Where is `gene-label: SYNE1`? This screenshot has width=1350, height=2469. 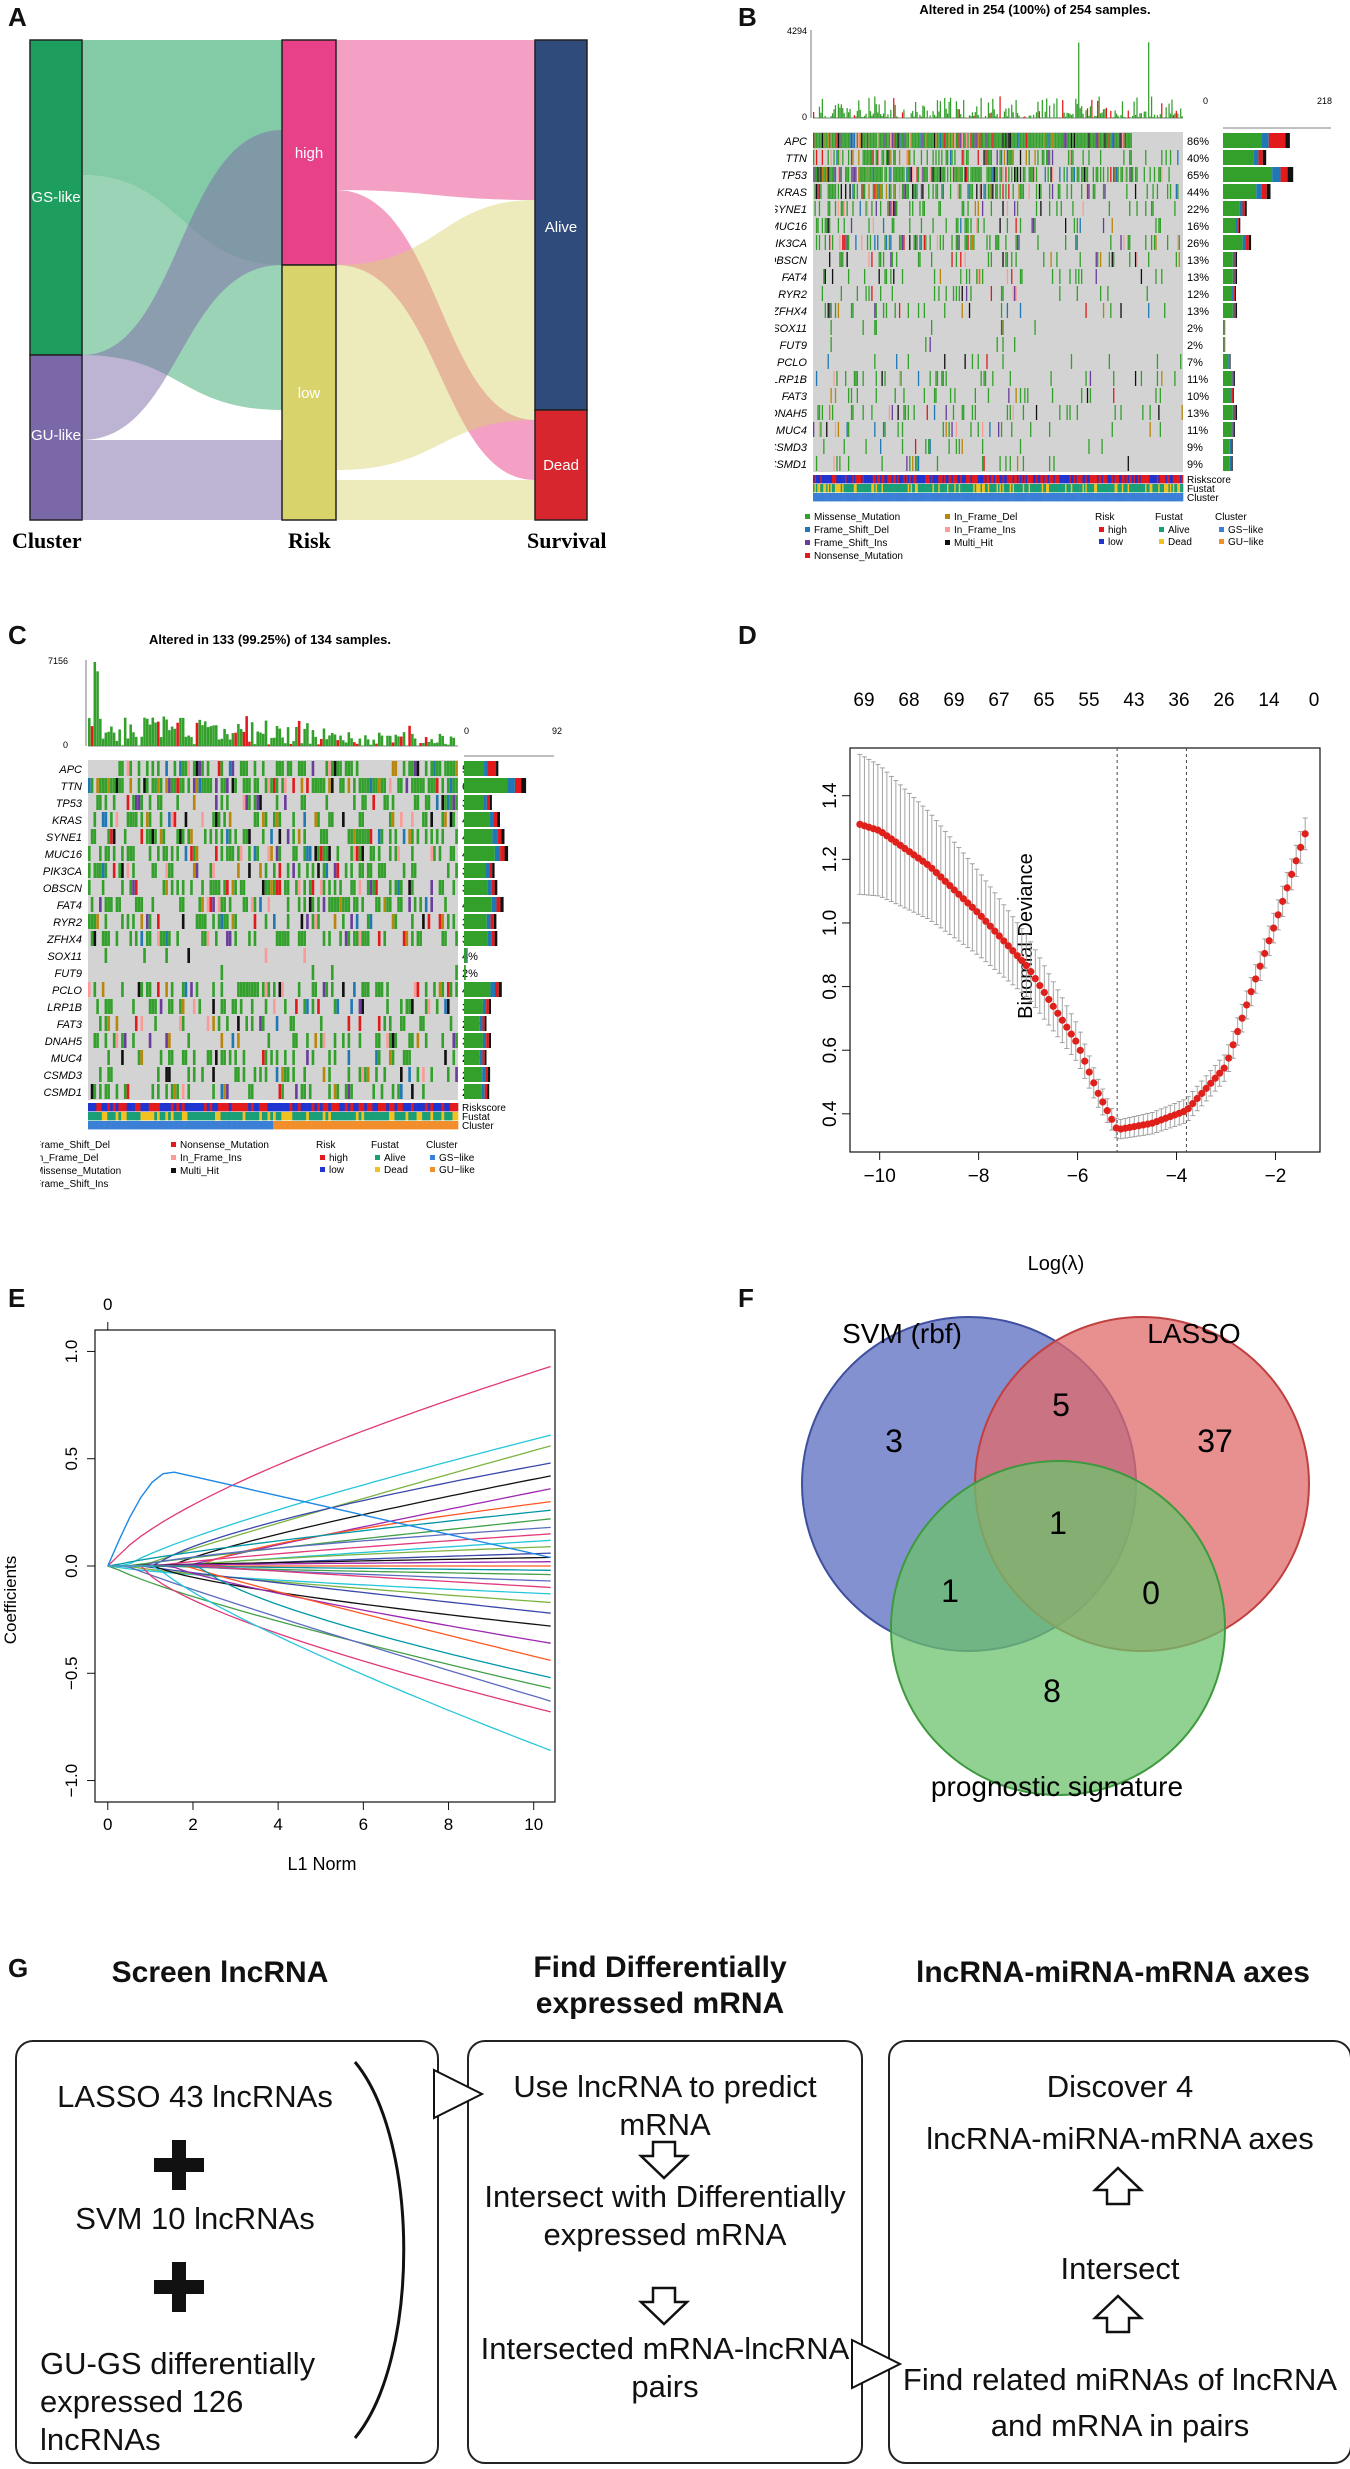
gene-label: SYNE1 is located at coordinates (64, 838).